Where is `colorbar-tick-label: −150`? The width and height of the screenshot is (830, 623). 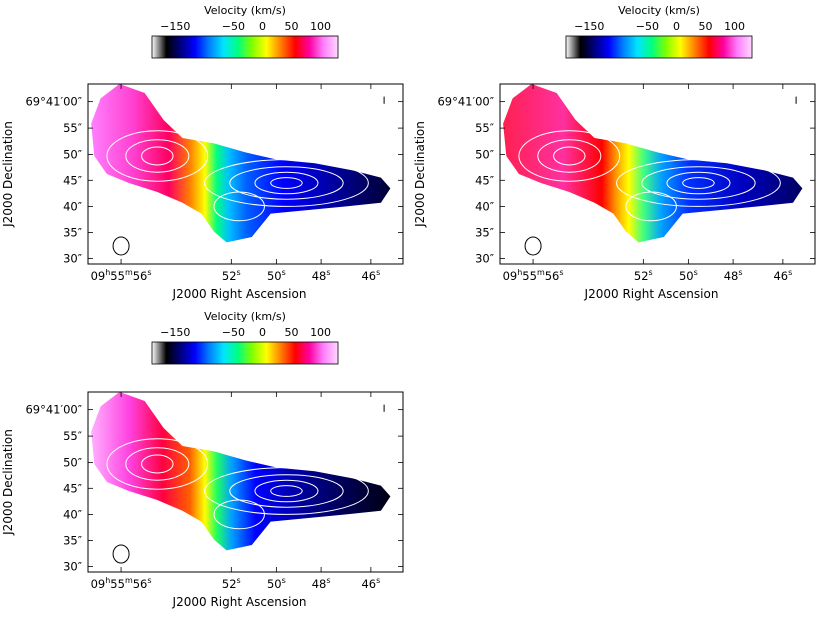 colorbar-tick-label: −150 is located at coordinates (175, 26).